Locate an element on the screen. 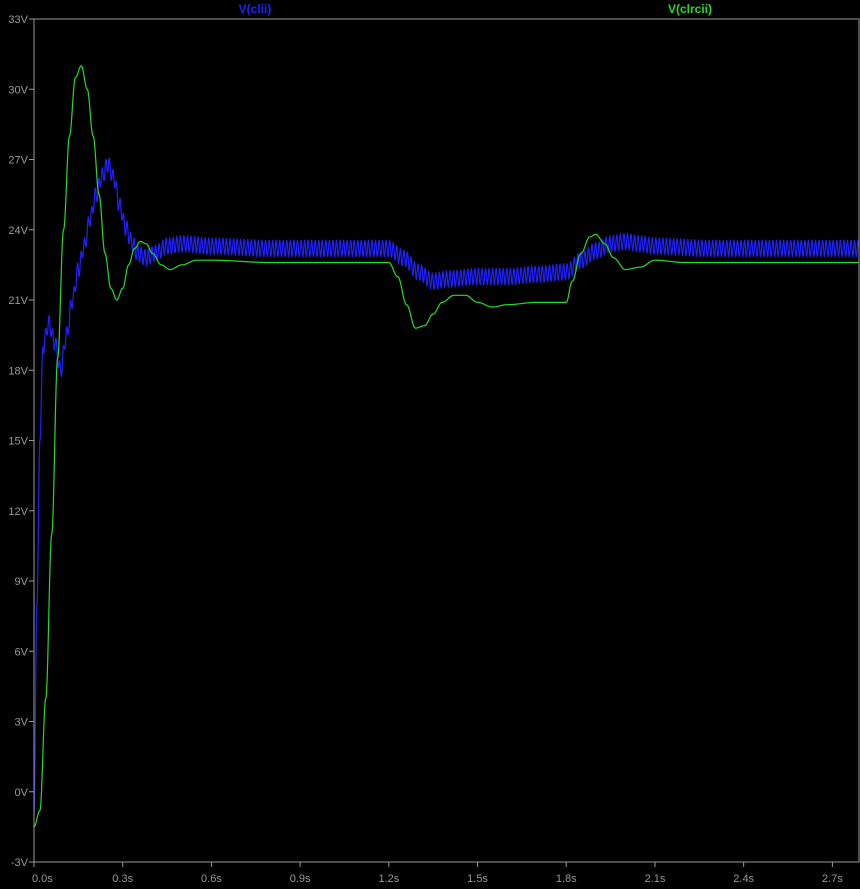 The image size is (860, 889). y-tick-label: 33V is located at coordinates (18, 20).